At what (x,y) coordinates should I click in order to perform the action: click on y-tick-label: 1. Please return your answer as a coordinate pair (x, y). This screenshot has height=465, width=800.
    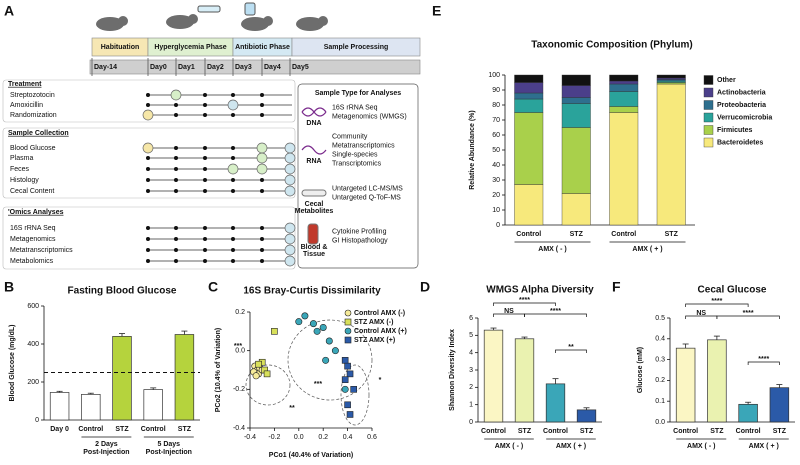
    Looking at the image, I should click on (471, 405).